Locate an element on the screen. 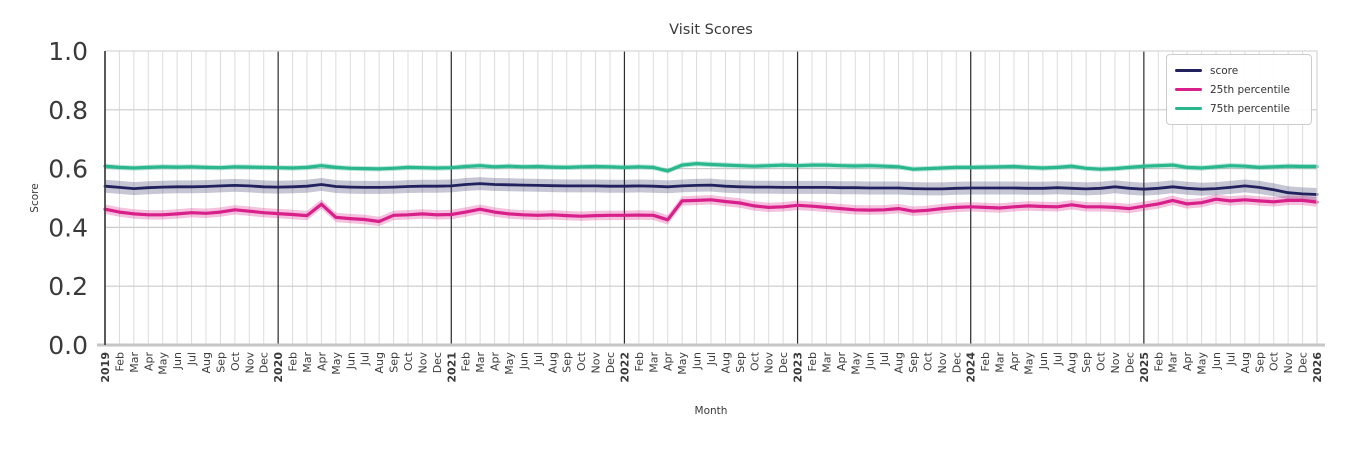 This screenshot has height=450, width=1350. legend: score 25th percentile 75th percentile is located at coordinates (1239, 89).